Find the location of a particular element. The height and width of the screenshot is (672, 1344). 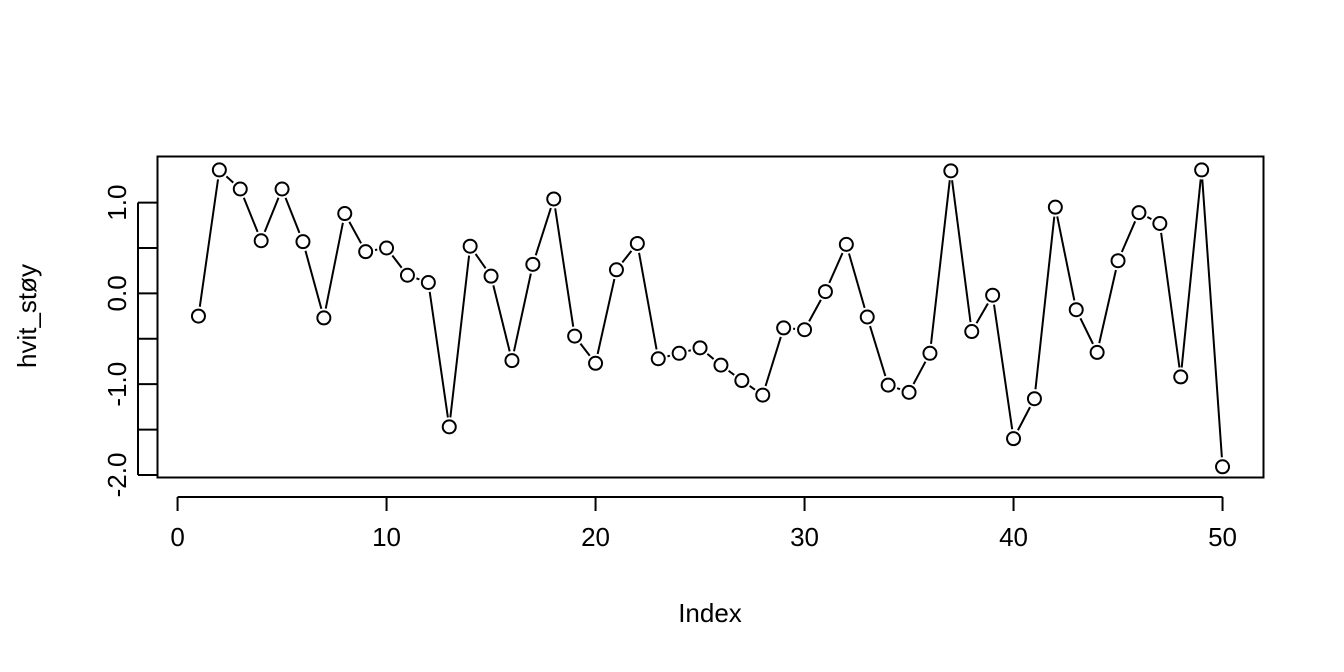

x-tick-label: 10 is located at coordinates (386, 537).